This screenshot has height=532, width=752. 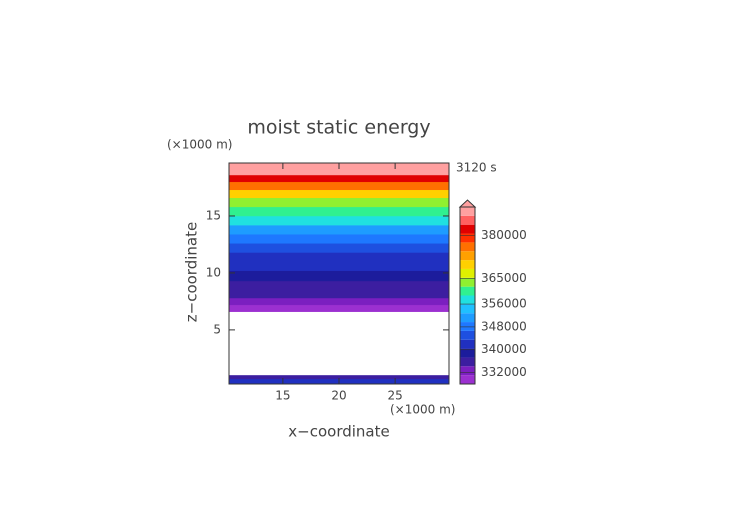 What do you see at coordinates (217, 329) in the screenshot?
I see `y-tick-label: 5` at bounding box center [217, 329].